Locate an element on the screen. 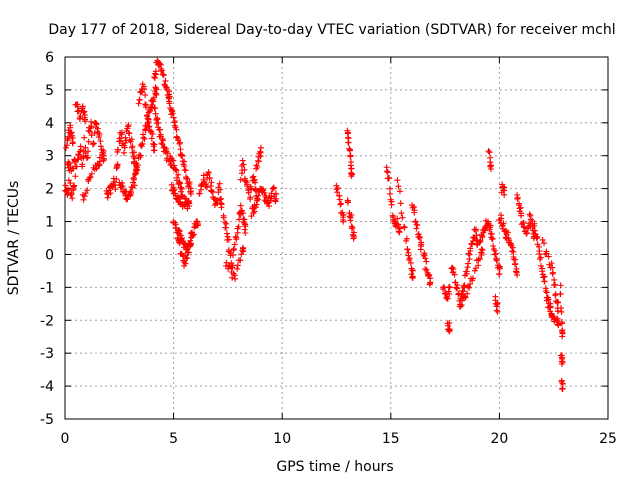  x-tick-labels: 0 5 10 15 20 25 is located at coordinates (339, 439).